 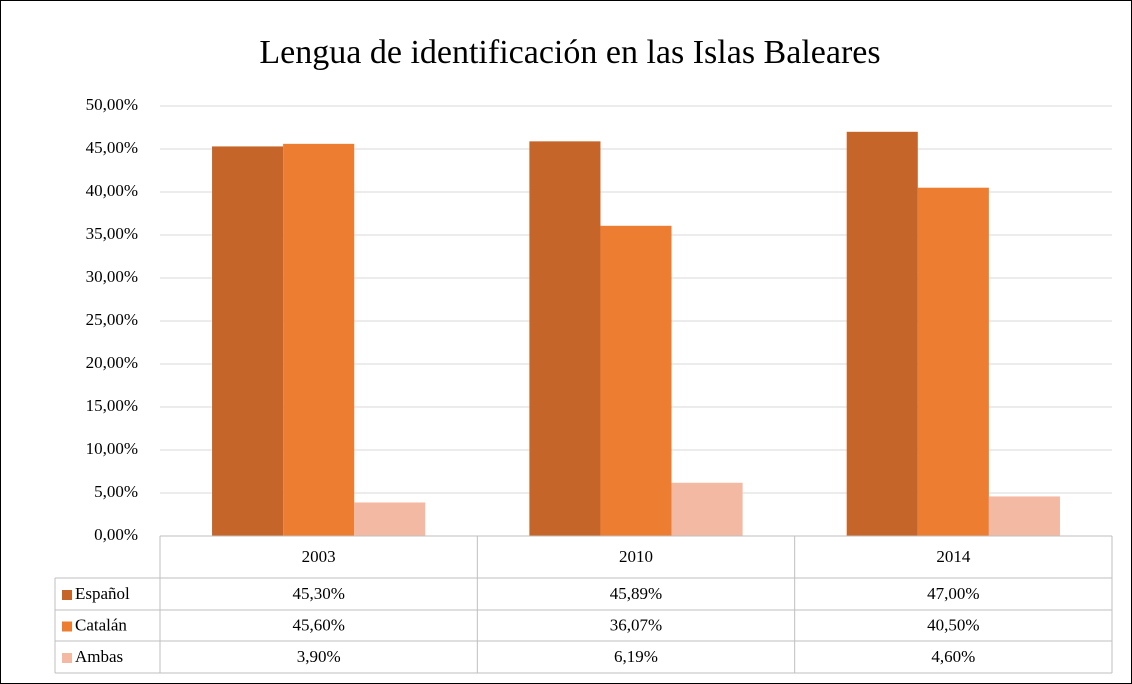 I want to click on data-table-cell: 45,89%, so click(x=636, y=593).